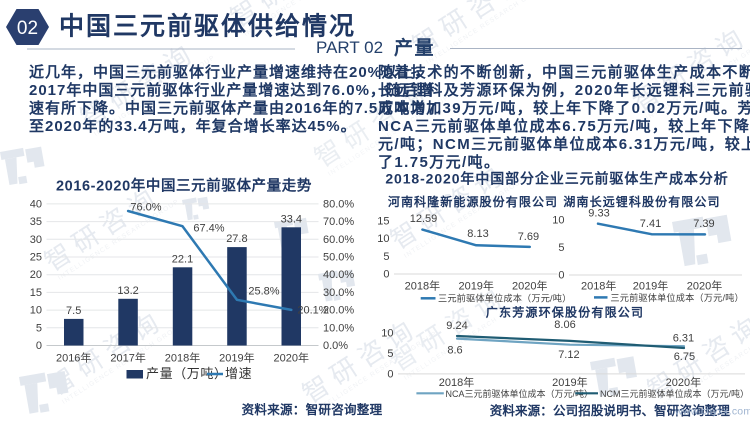 Image resolution: width=750 pixels, height=421 pixels. I want to click on svg-text: 76.0%, so click(145, 208).